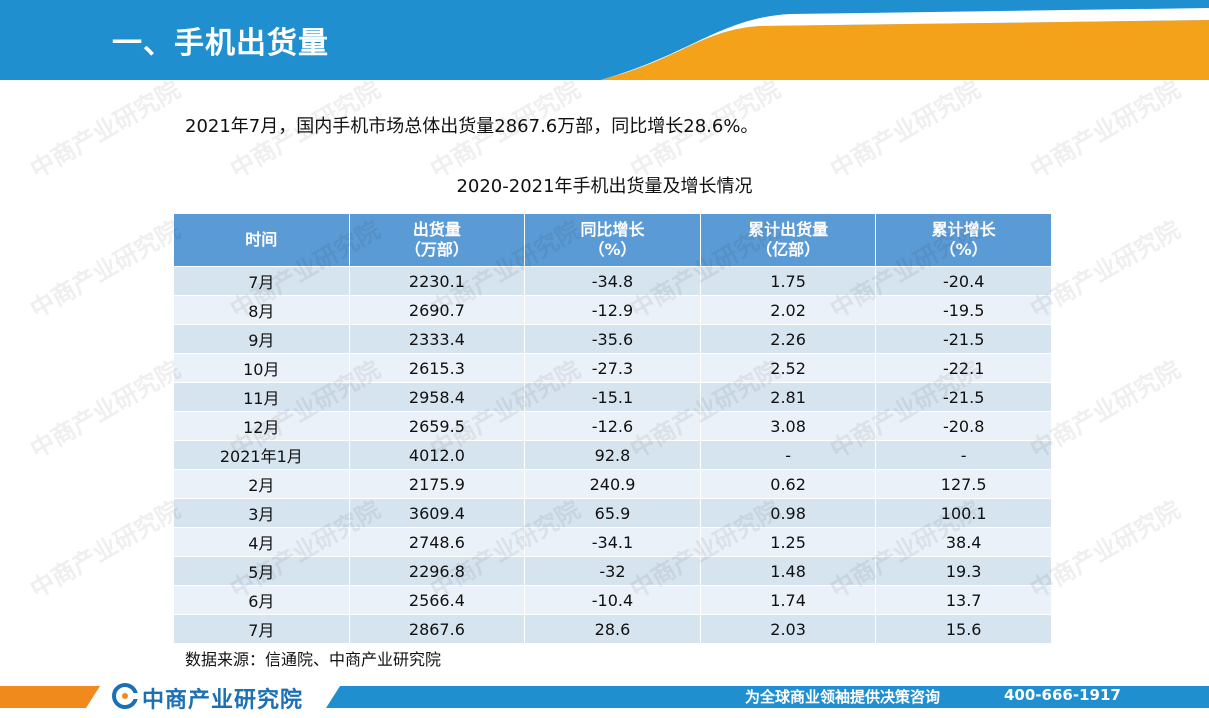 This screenshot has height=718, width=1209. What do you see at coordinates (612, 249) in the screenshot?
I see `column-header-unit: （%）` at bounding box center [612, 249].